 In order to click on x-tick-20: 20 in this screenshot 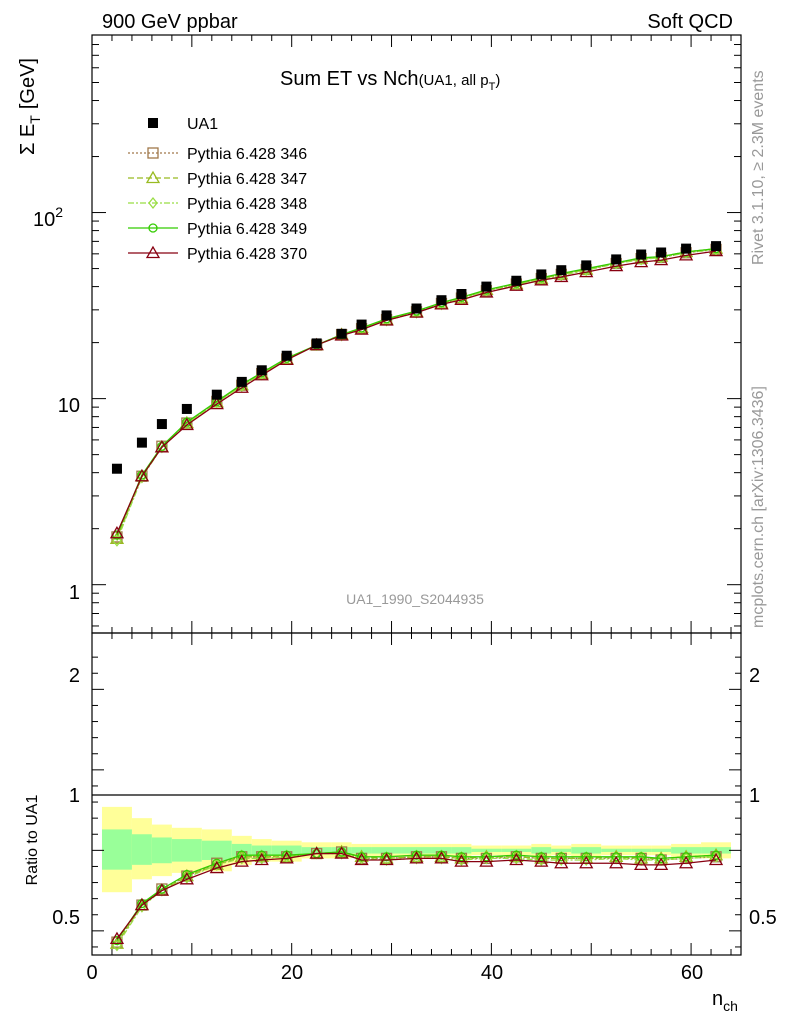, I will do `click(292, 973)`.